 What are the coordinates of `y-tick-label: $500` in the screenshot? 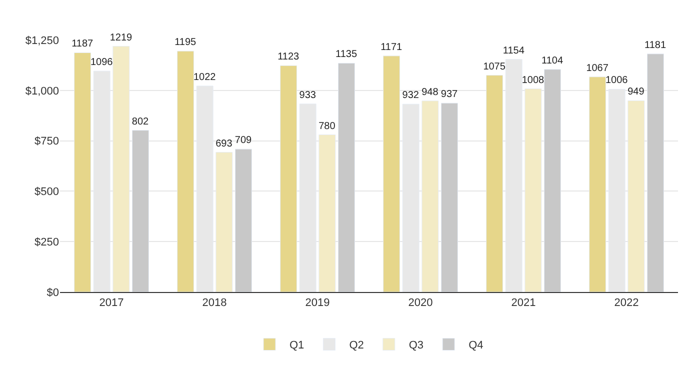 It's located at (46, 192).